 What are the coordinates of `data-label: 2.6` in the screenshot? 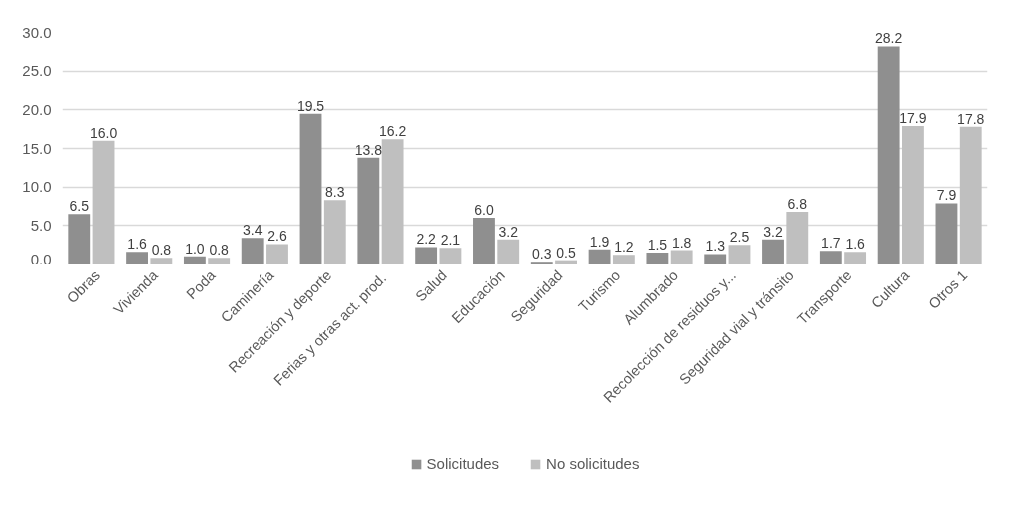 It's located at (277, 236).